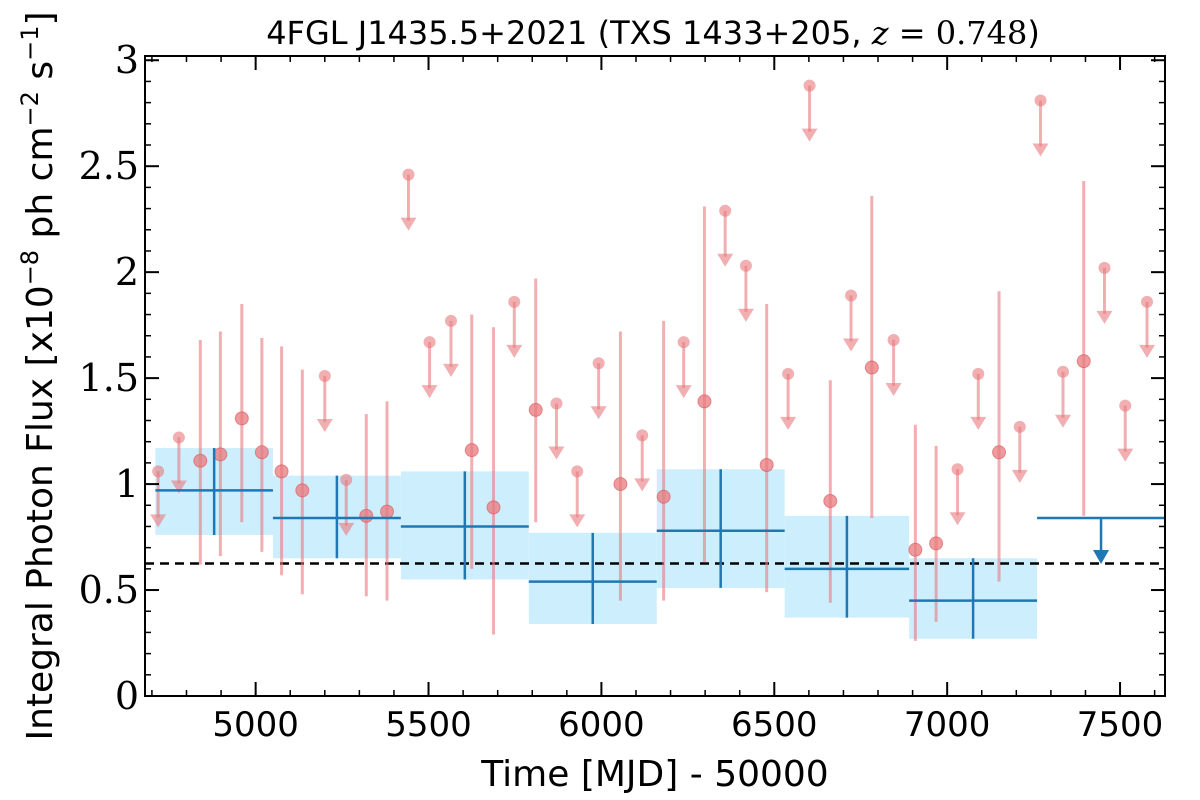  I want to click on y-tick-label: 2.5, so click(109, 166).